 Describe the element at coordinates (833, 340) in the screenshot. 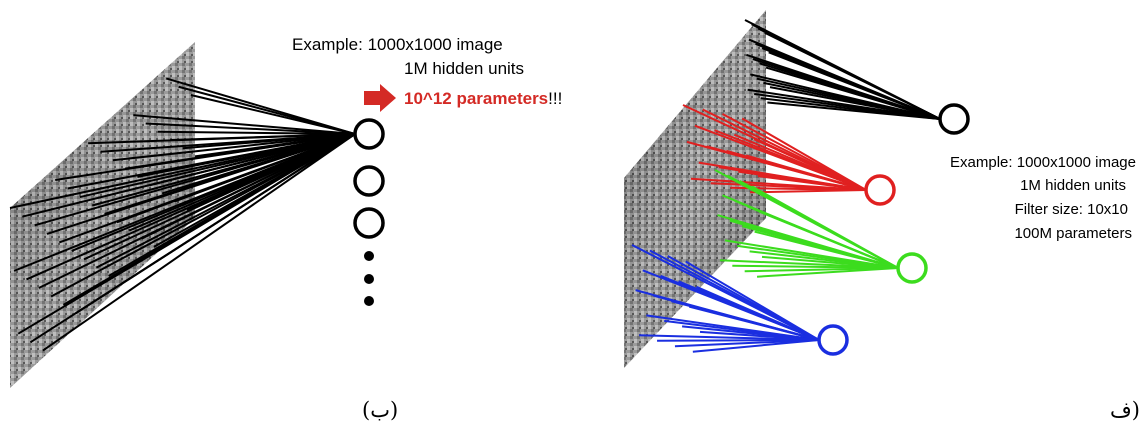

I see `hidden-unit-blue` at that location.